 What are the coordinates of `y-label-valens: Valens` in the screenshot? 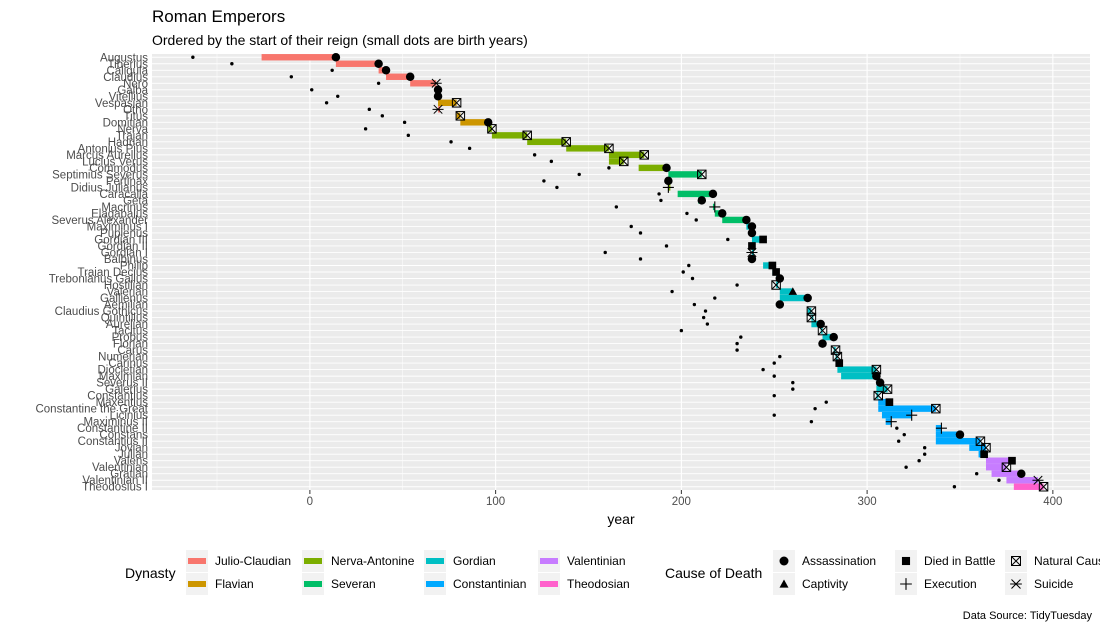 It's located at (131, 462).